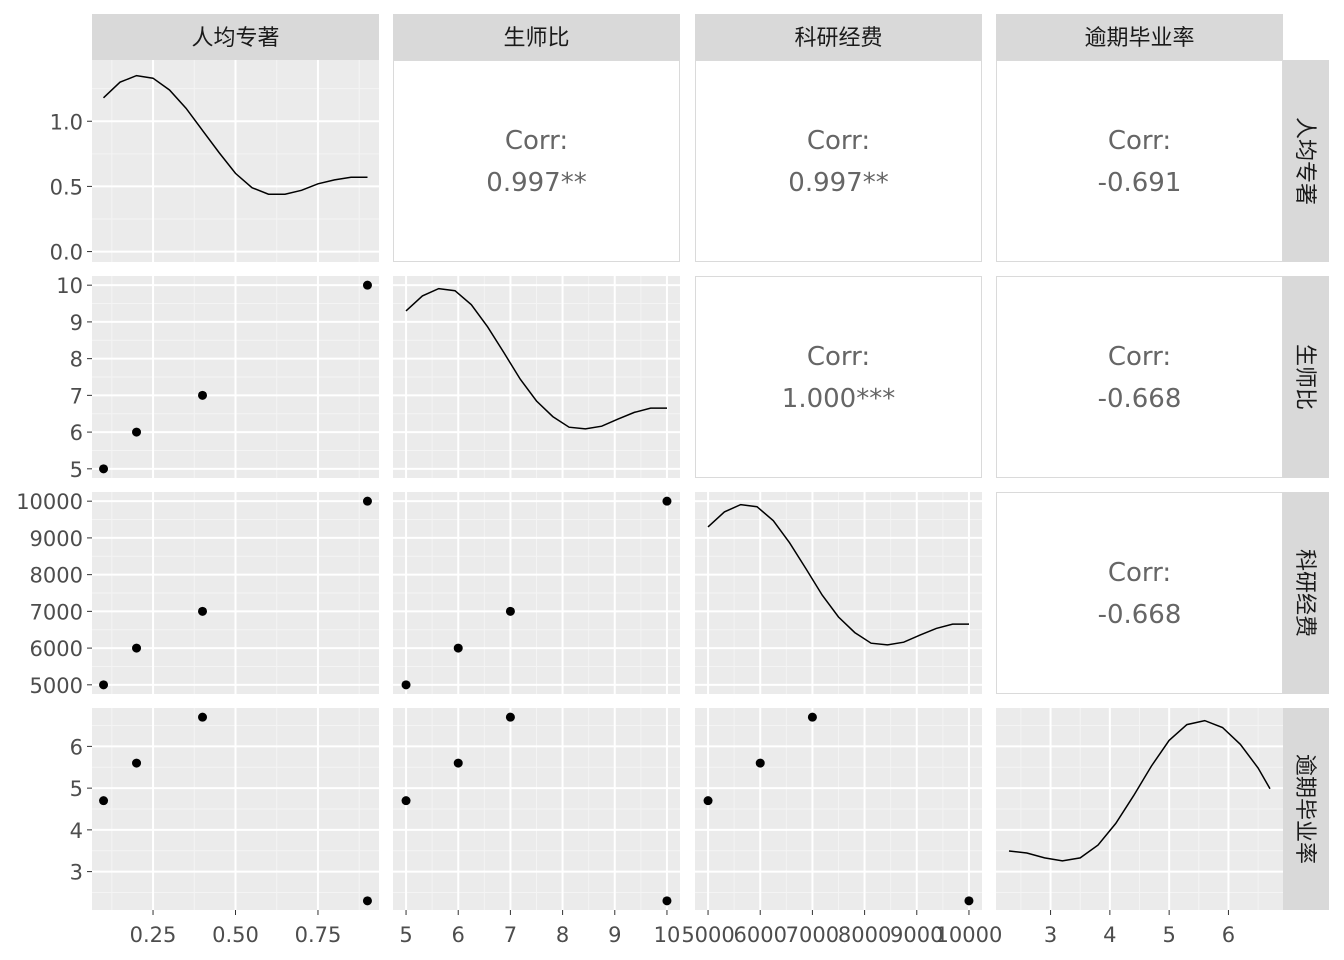  I want to click on x-tick-label: 3, so click(1050, 935).